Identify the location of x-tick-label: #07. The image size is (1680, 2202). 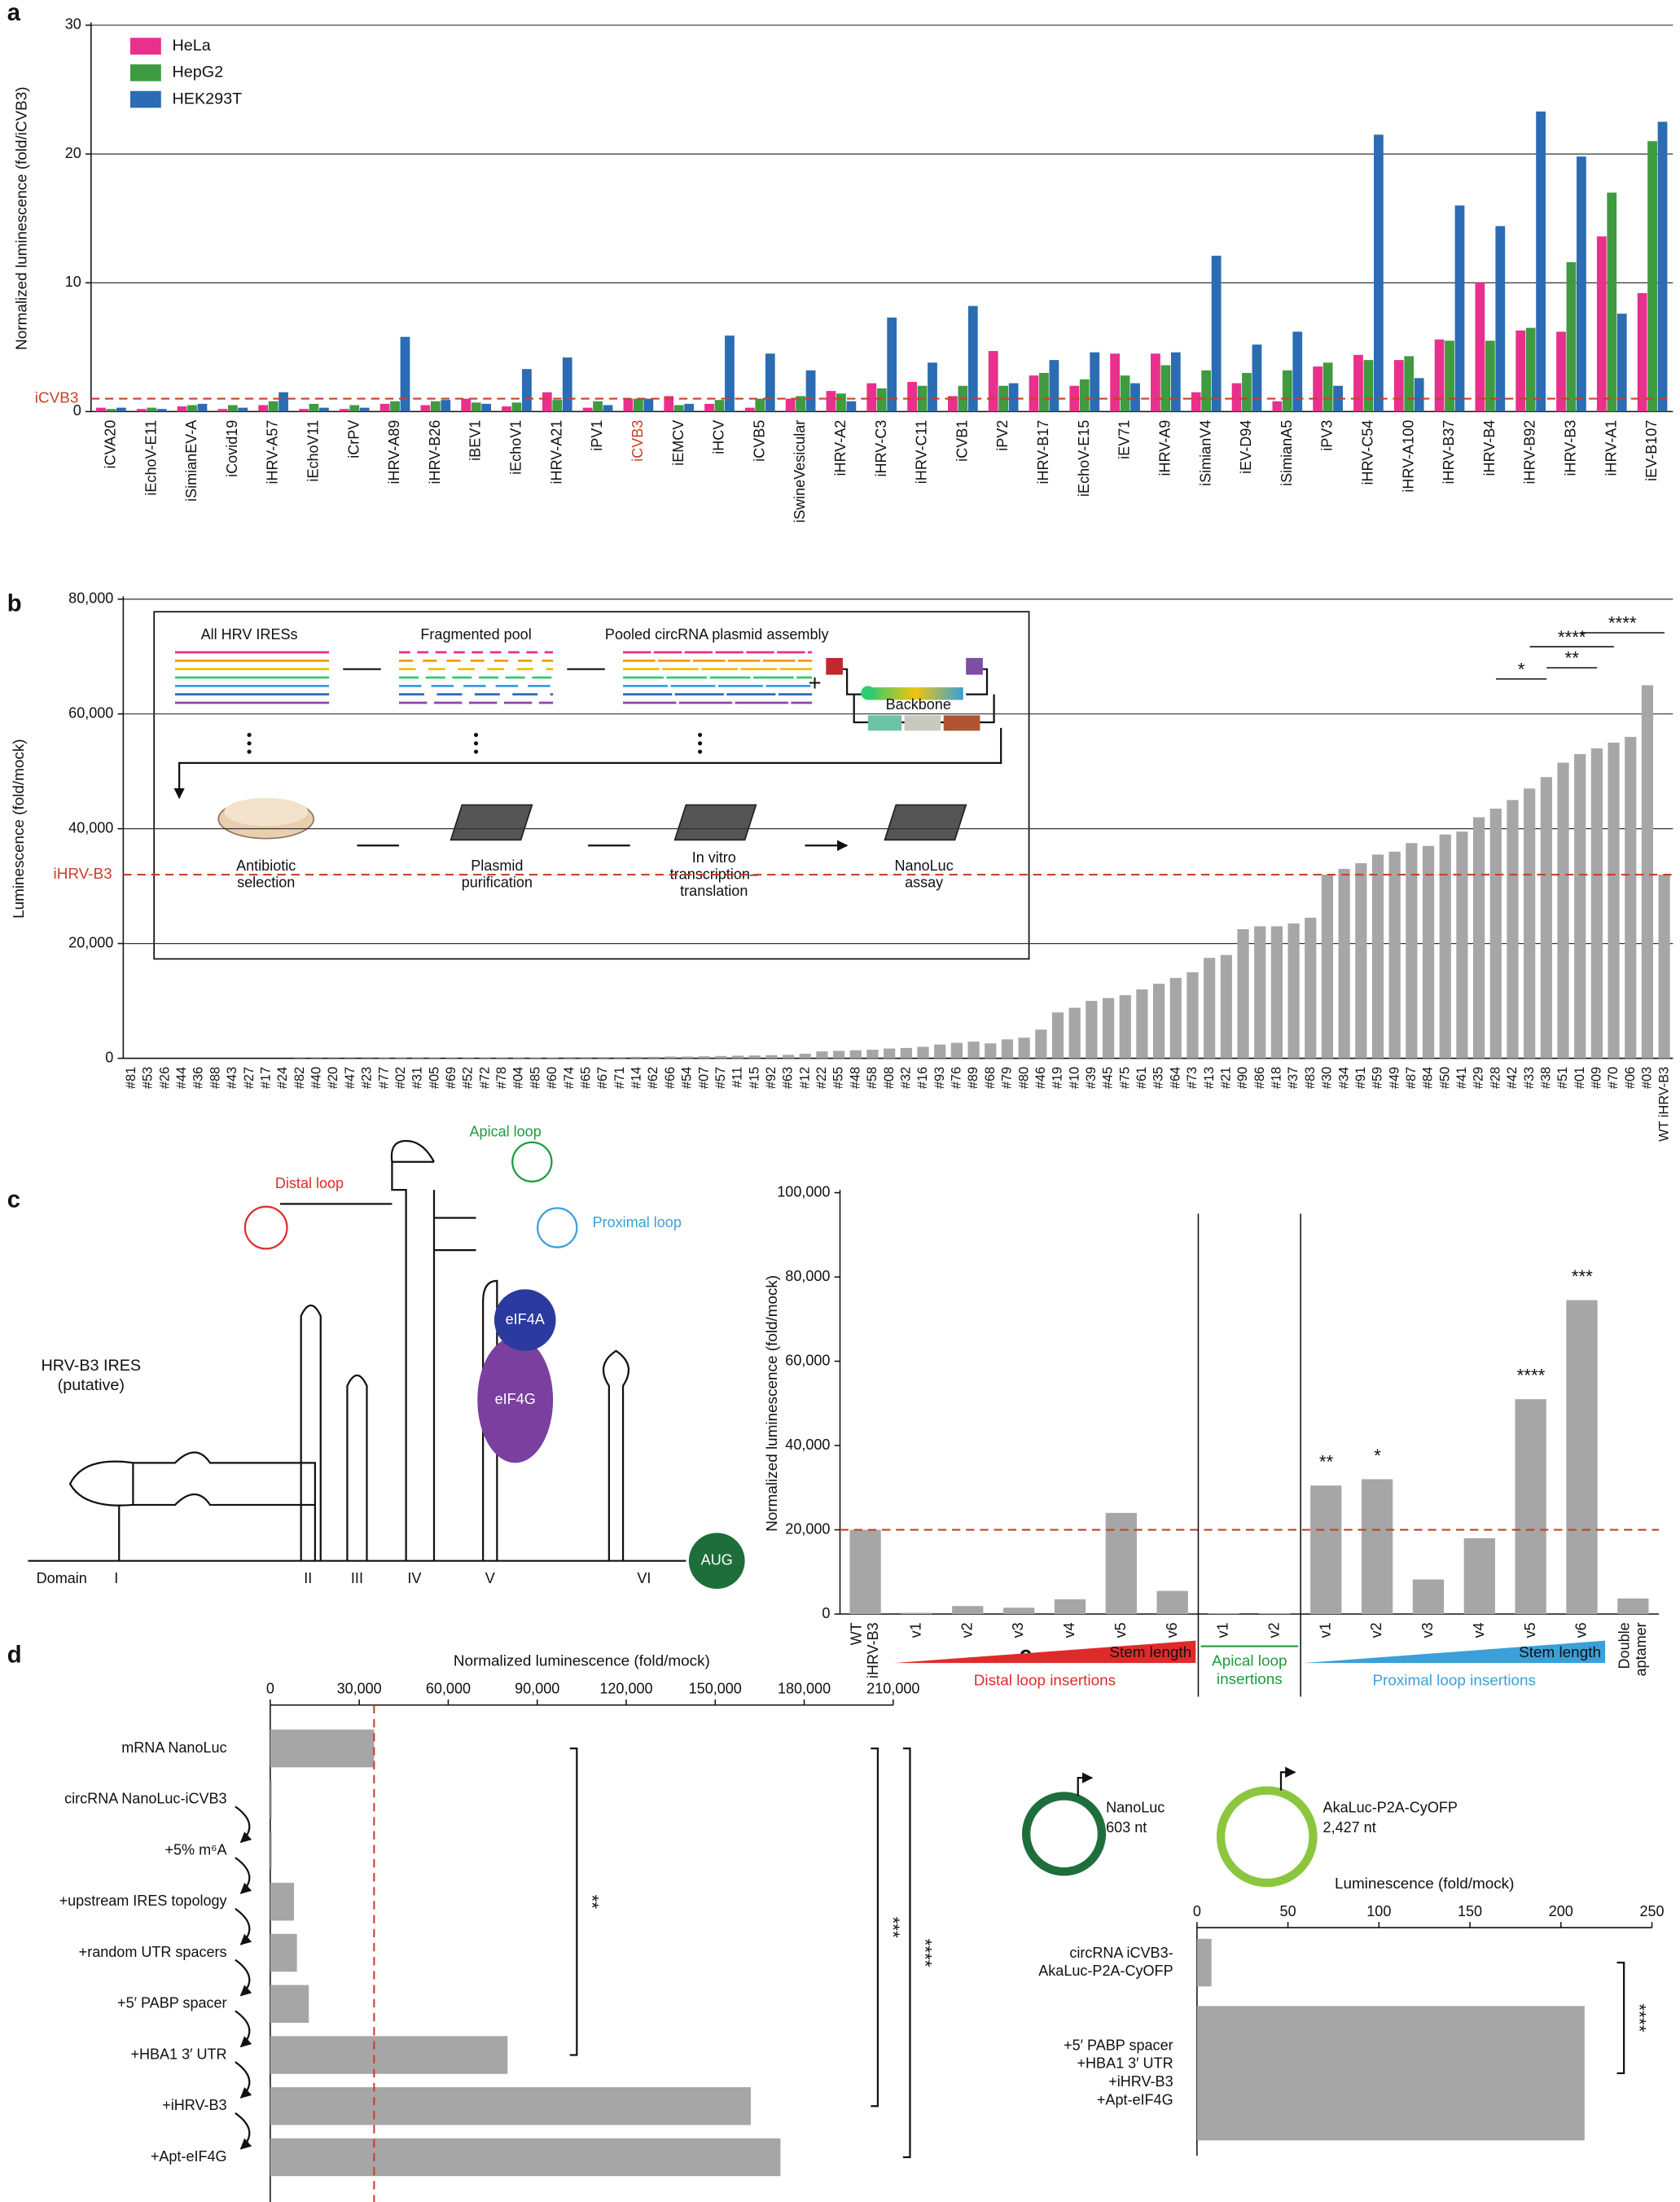
(703, 1078).